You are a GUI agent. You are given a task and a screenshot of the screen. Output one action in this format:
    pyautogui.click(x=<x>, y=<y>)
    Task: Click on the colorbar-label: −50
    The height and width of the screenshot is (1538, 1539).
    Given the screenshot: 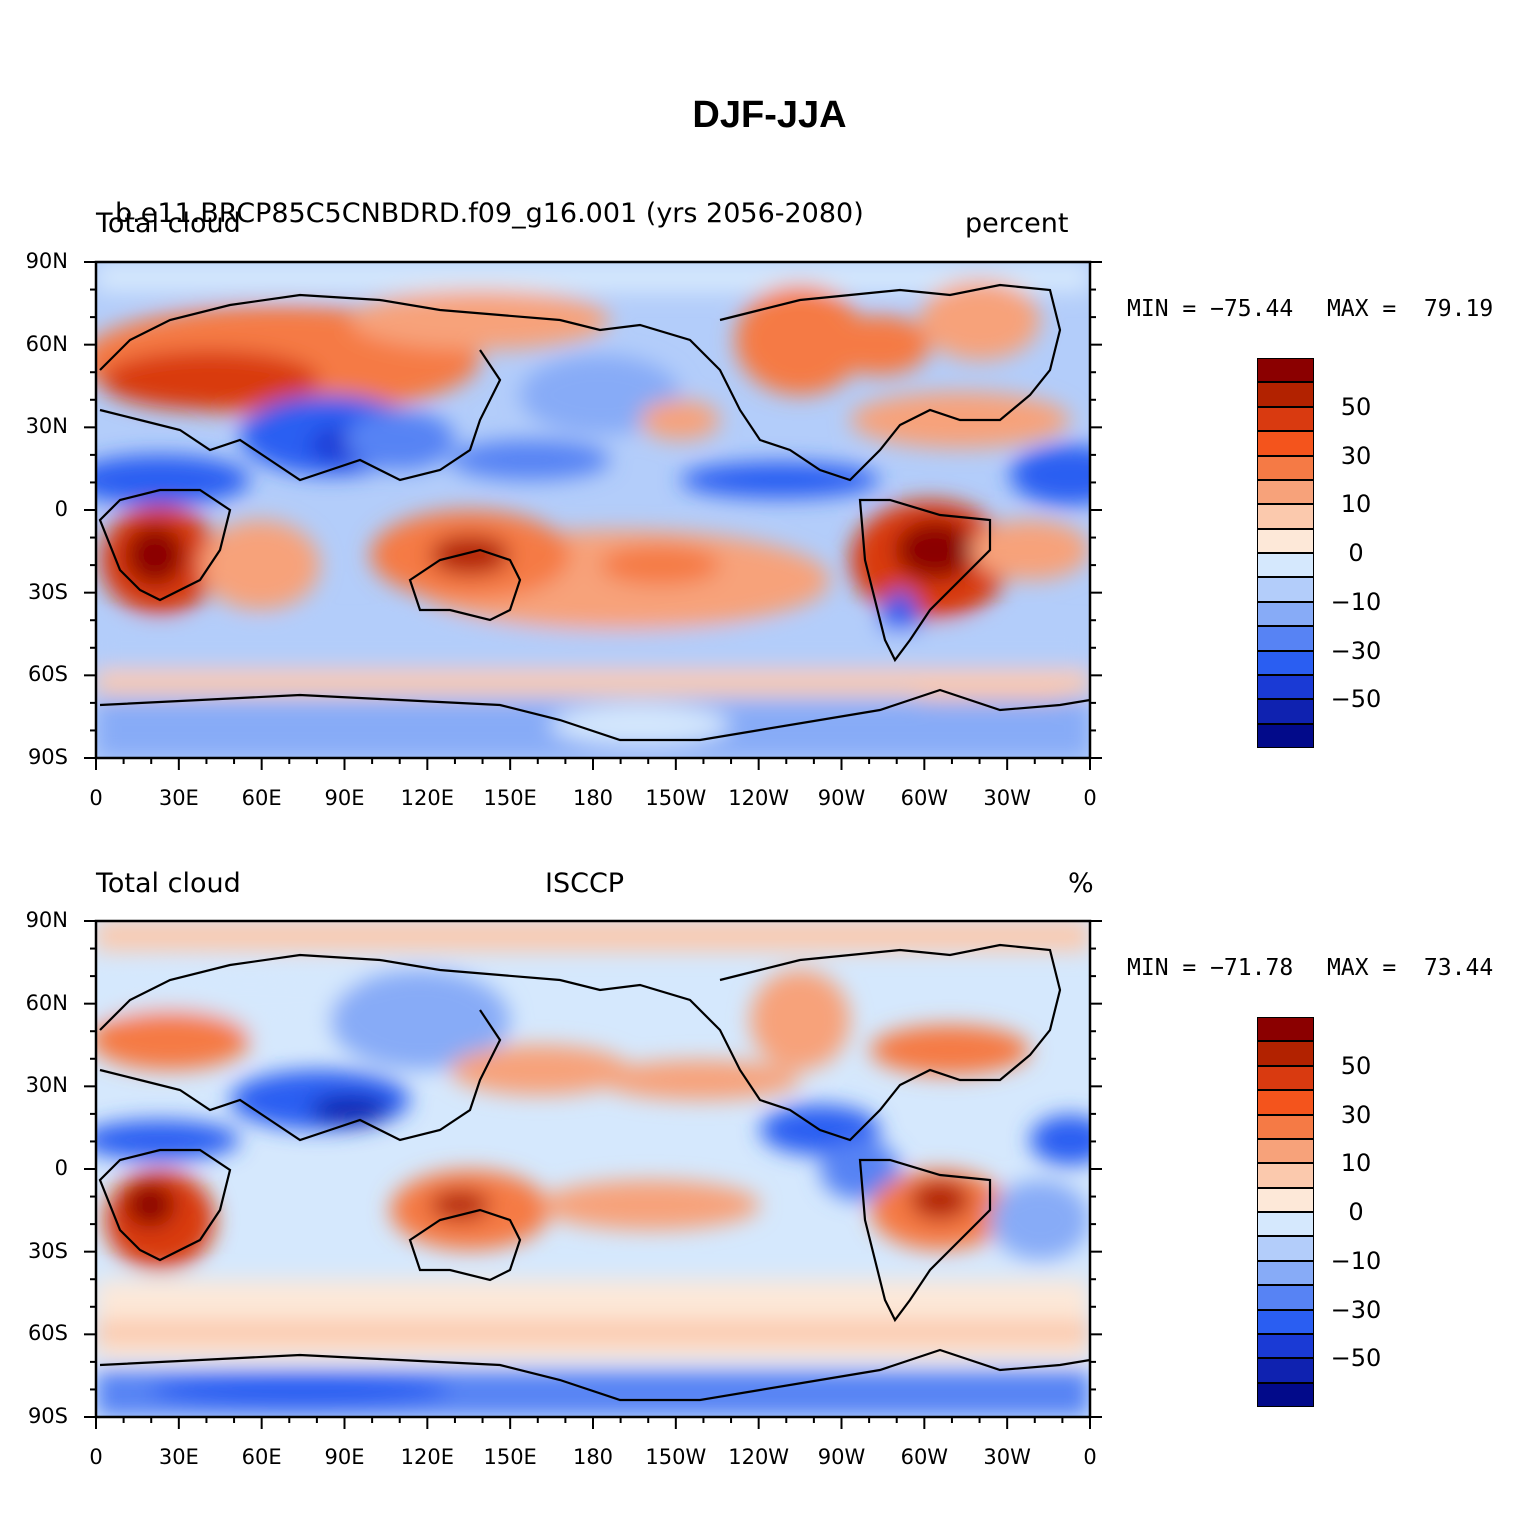 What is the action you would take?
    pyautogui.click(x=1356, y=699)
    